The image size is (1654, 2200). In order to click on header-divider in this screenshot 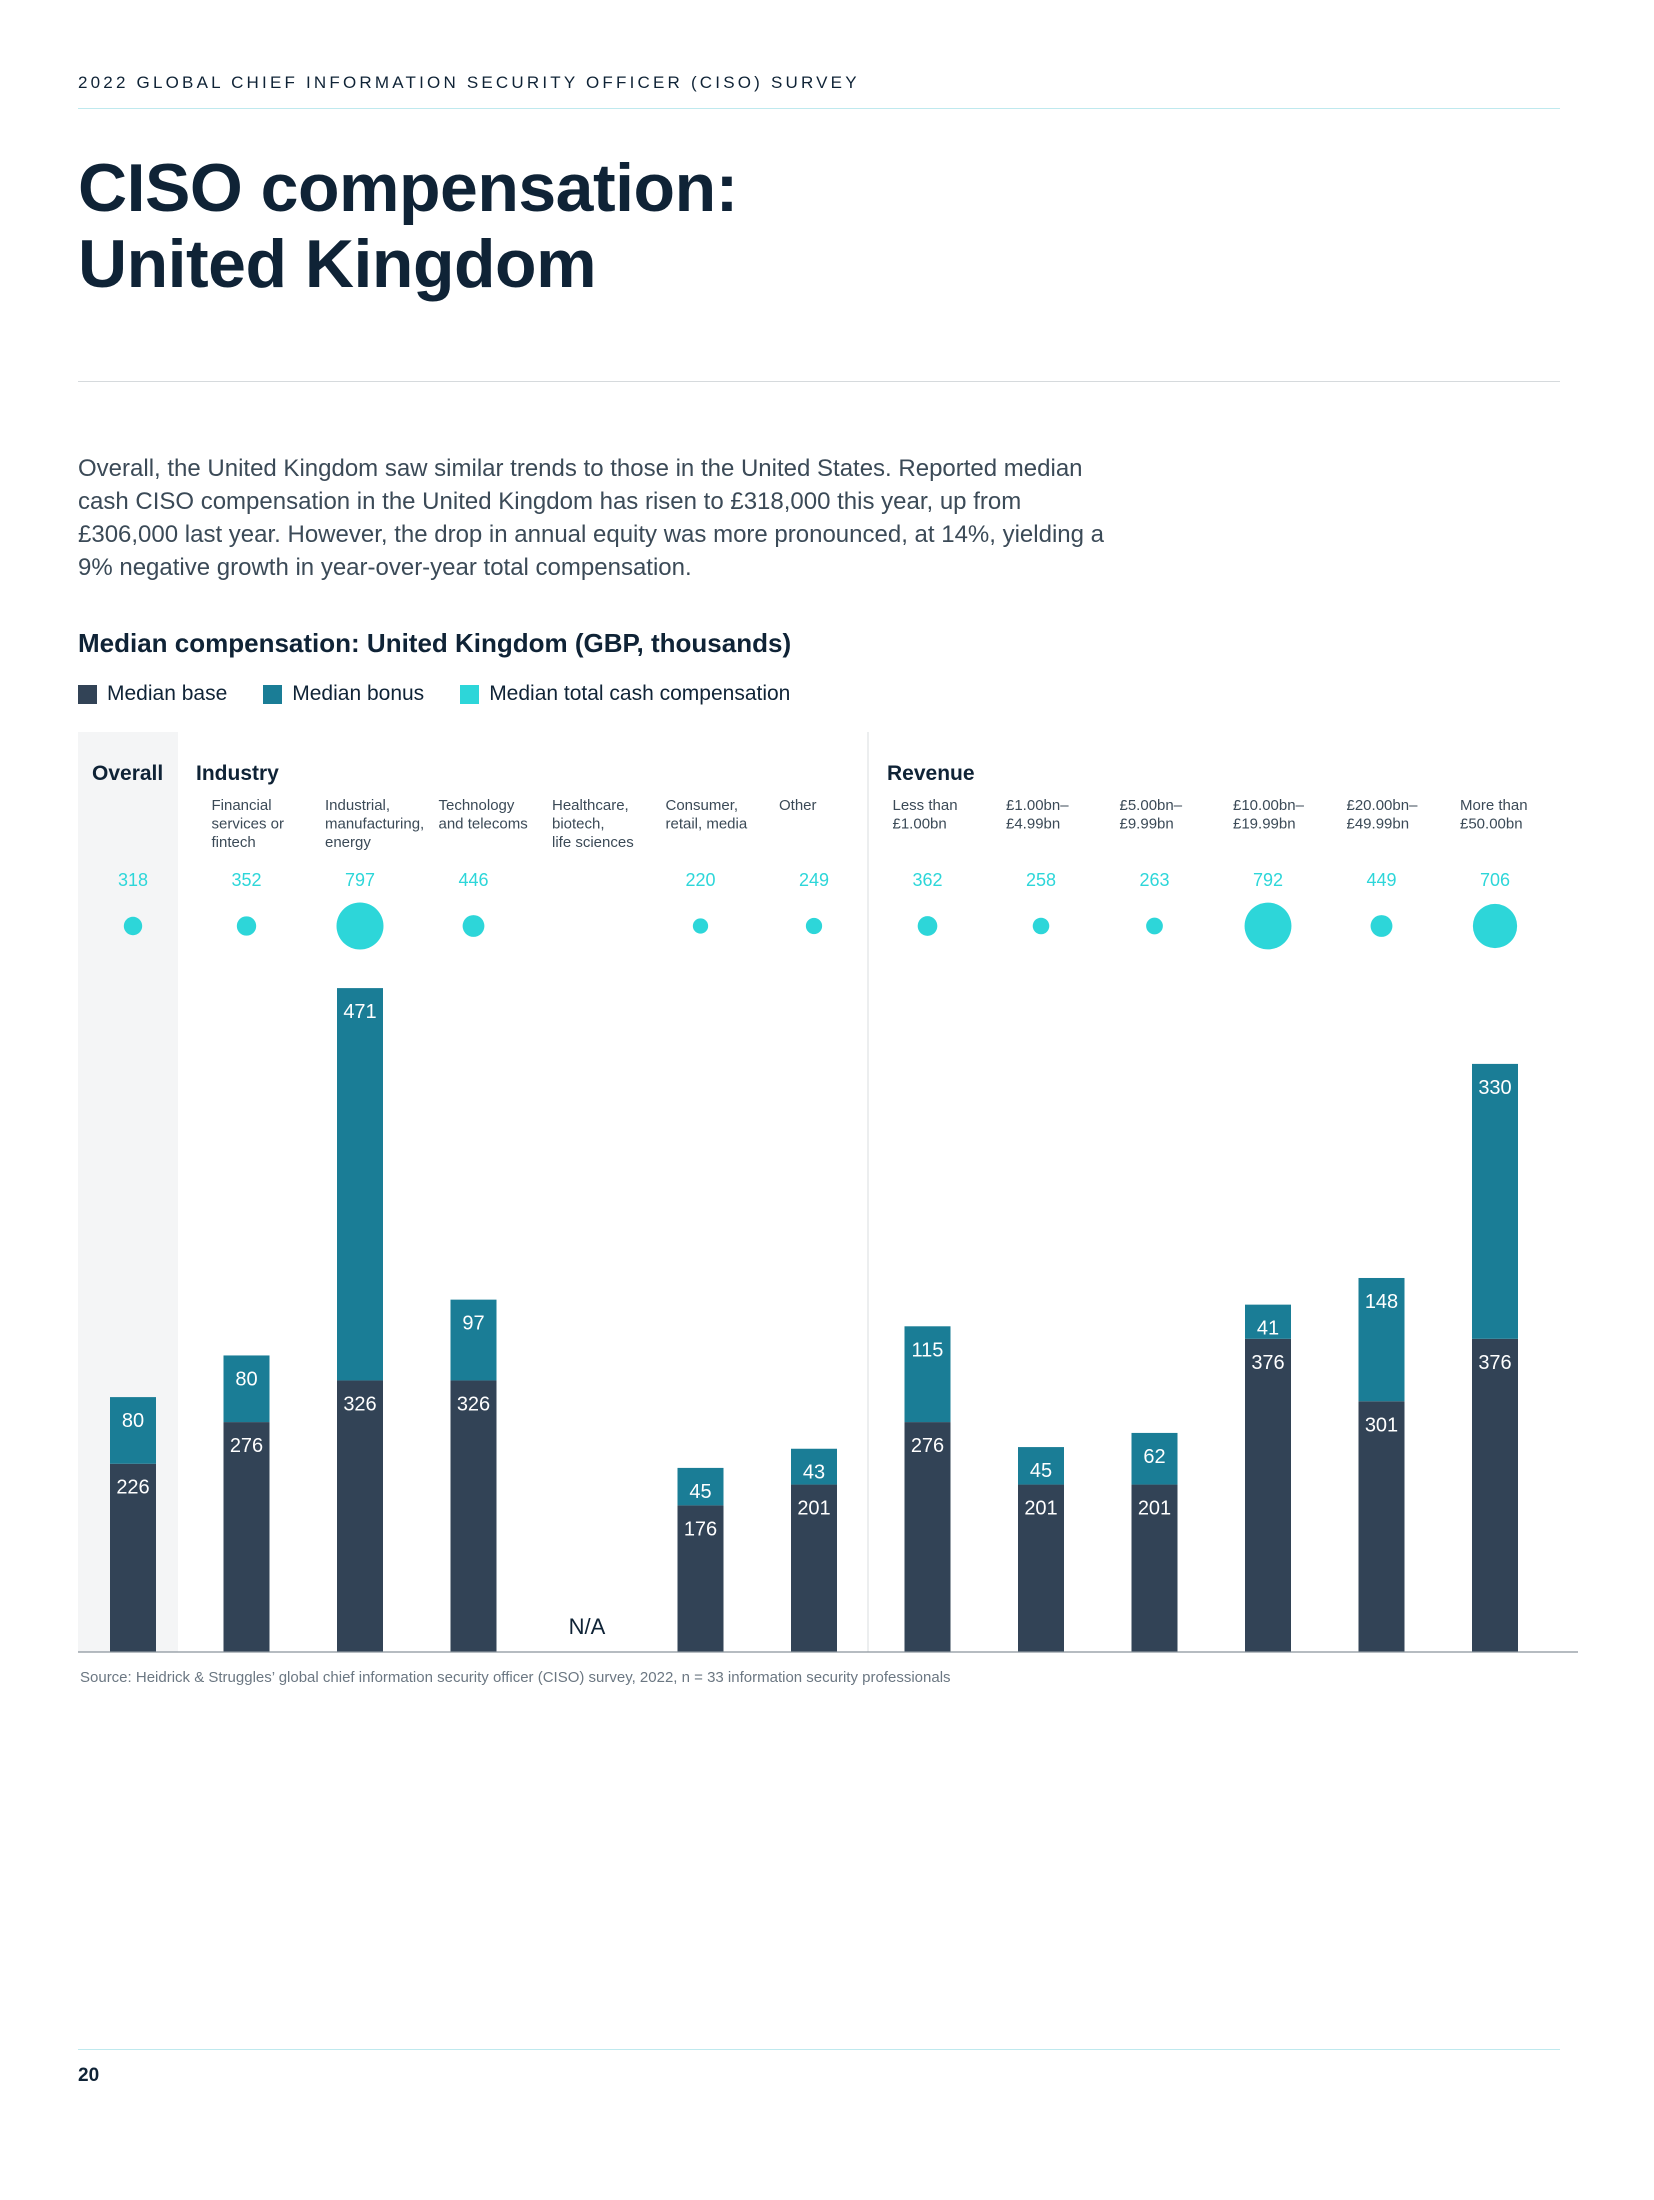, I will do `click(819, 108)`.